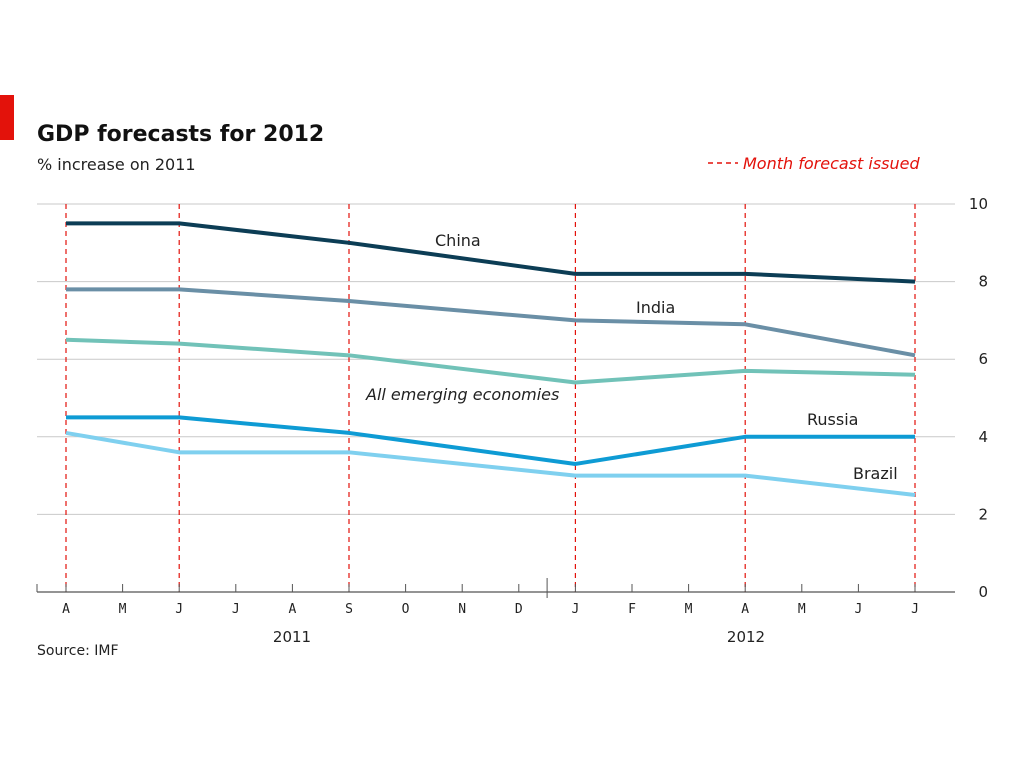 This screenshot has width=1024, height=768. What do you see at coordinates (349, 609) in the screenshot?
I see `x-tick-label: S` at bounding box center [349, 609].